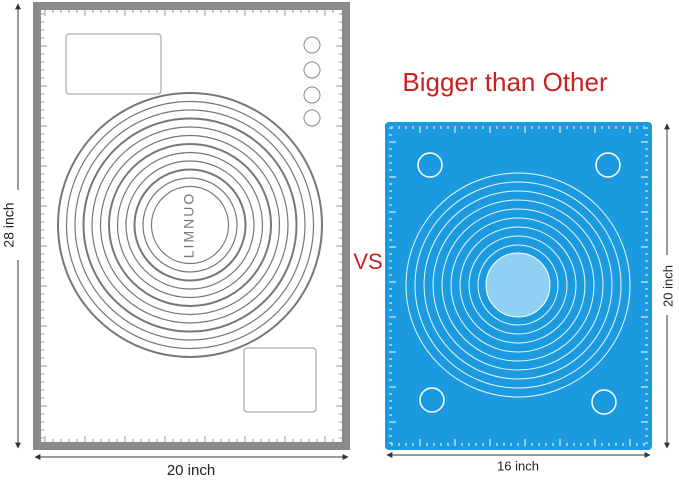 The width and height of the screenshot is (679, 480). Describe the element at coordinates (9, 224) in the screenshot. I see `dimension-label: 28 inch` at that location.